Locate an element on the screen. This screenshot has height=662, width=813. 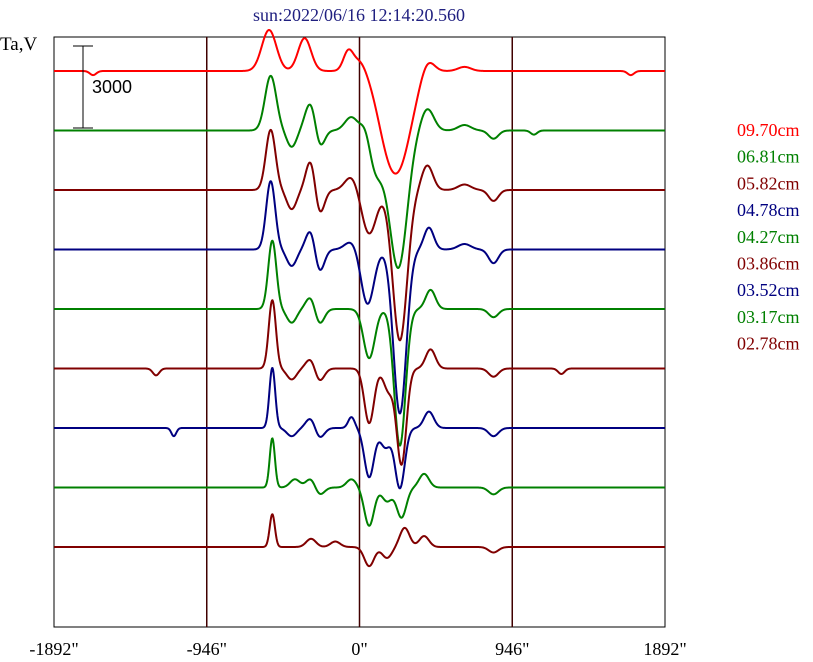
x-tick-label-0: -1892" is located at coordinates (53, 649).